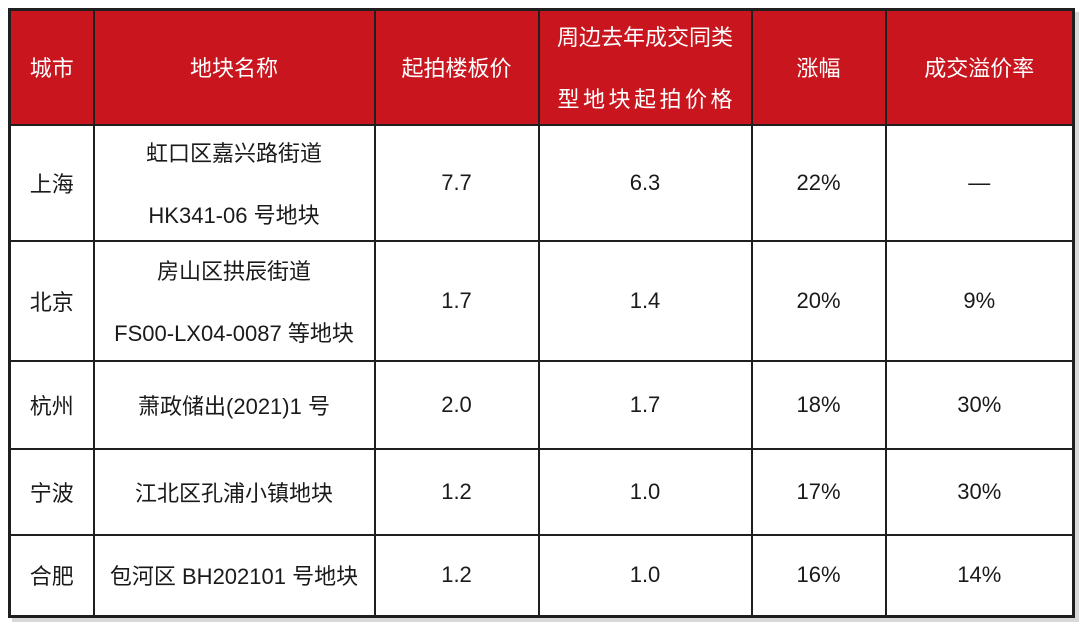  I want to click on increase-value: 20%, so click(818, 300).